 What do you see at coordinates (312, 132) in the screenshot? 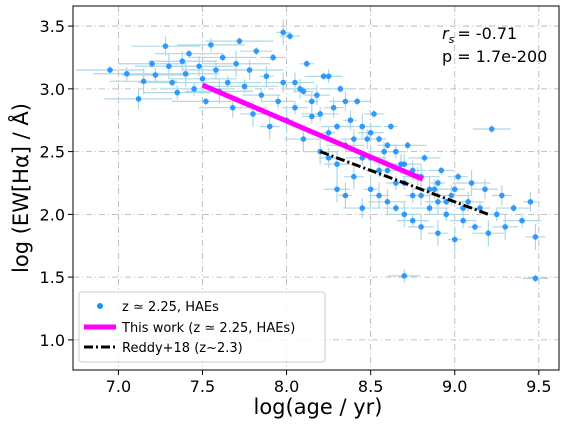
I see `this-work-fit-line` at bounding box center [312, 132].